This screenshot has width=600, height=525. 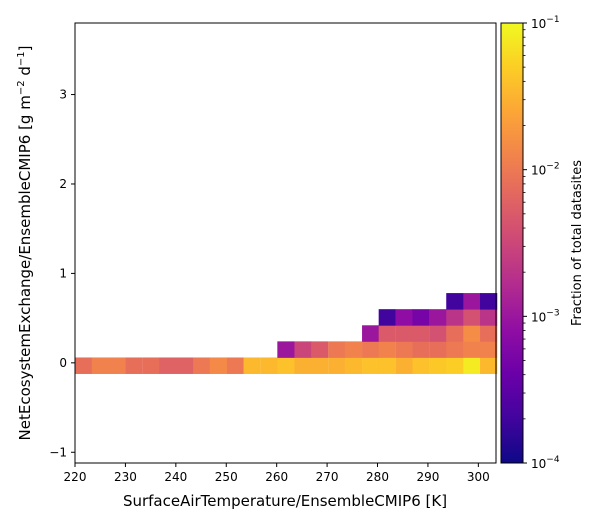 What do you see at coordinates (63, 363) in the screenshot?
I see `y-tick-label: 0` at bounding box center [63, 363].